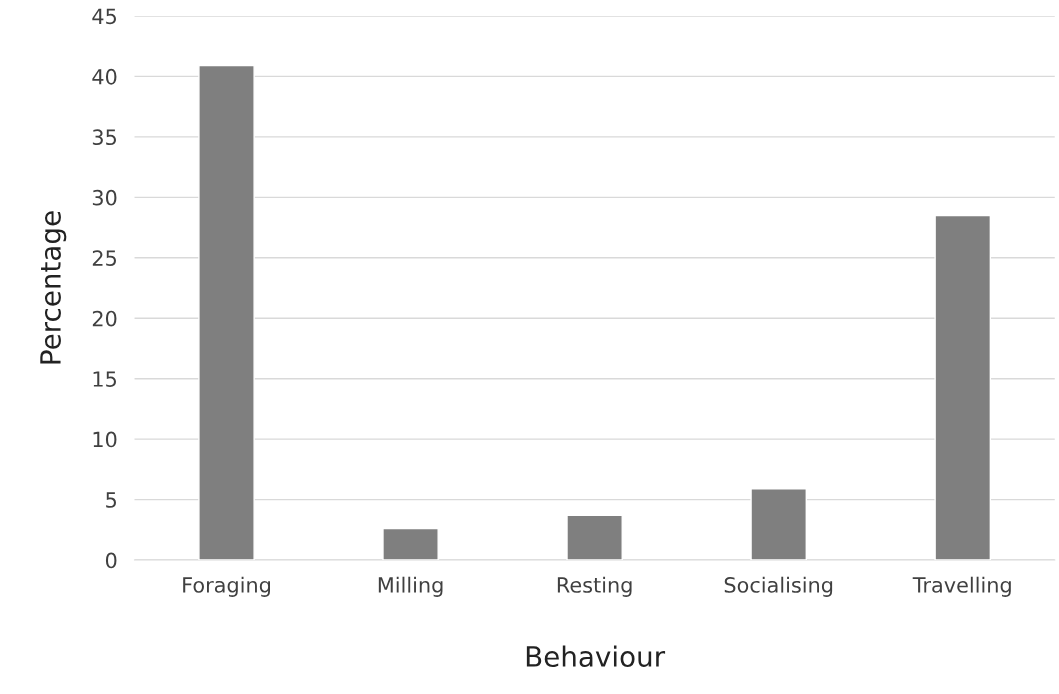 The image size is (1059, 694). What do you see at coordinates (104, 76) in the screenshot?
I see `y-tick-label: 40` at bounding box center [104, 76].